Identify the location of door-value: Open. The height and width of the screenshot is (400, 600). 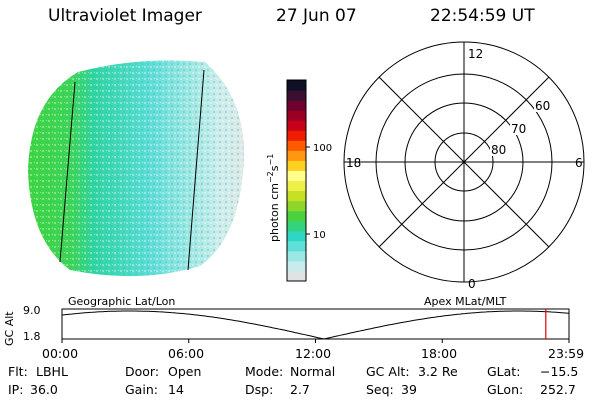
(185, 371).